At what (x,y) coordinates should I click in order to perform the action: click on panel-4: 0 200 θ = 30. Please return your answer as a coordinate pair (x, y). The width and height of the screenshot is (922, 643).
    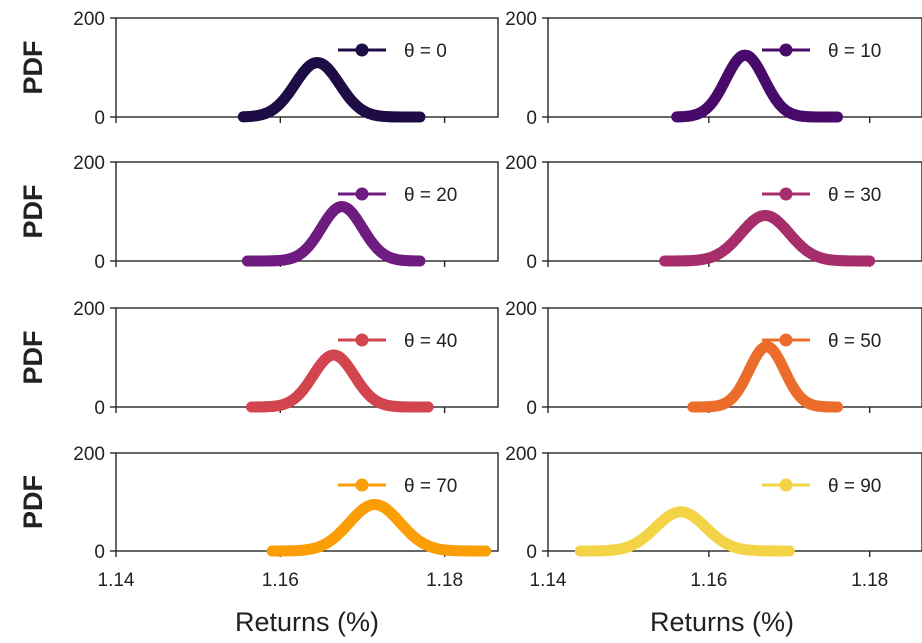
    Looking at the image, I should click on (713, 213).